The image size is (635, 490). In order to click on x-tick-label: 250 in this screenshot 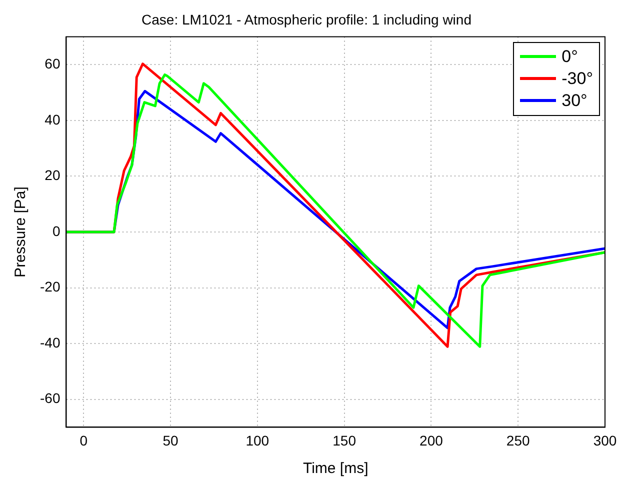, I will do `click(518, 440)`.